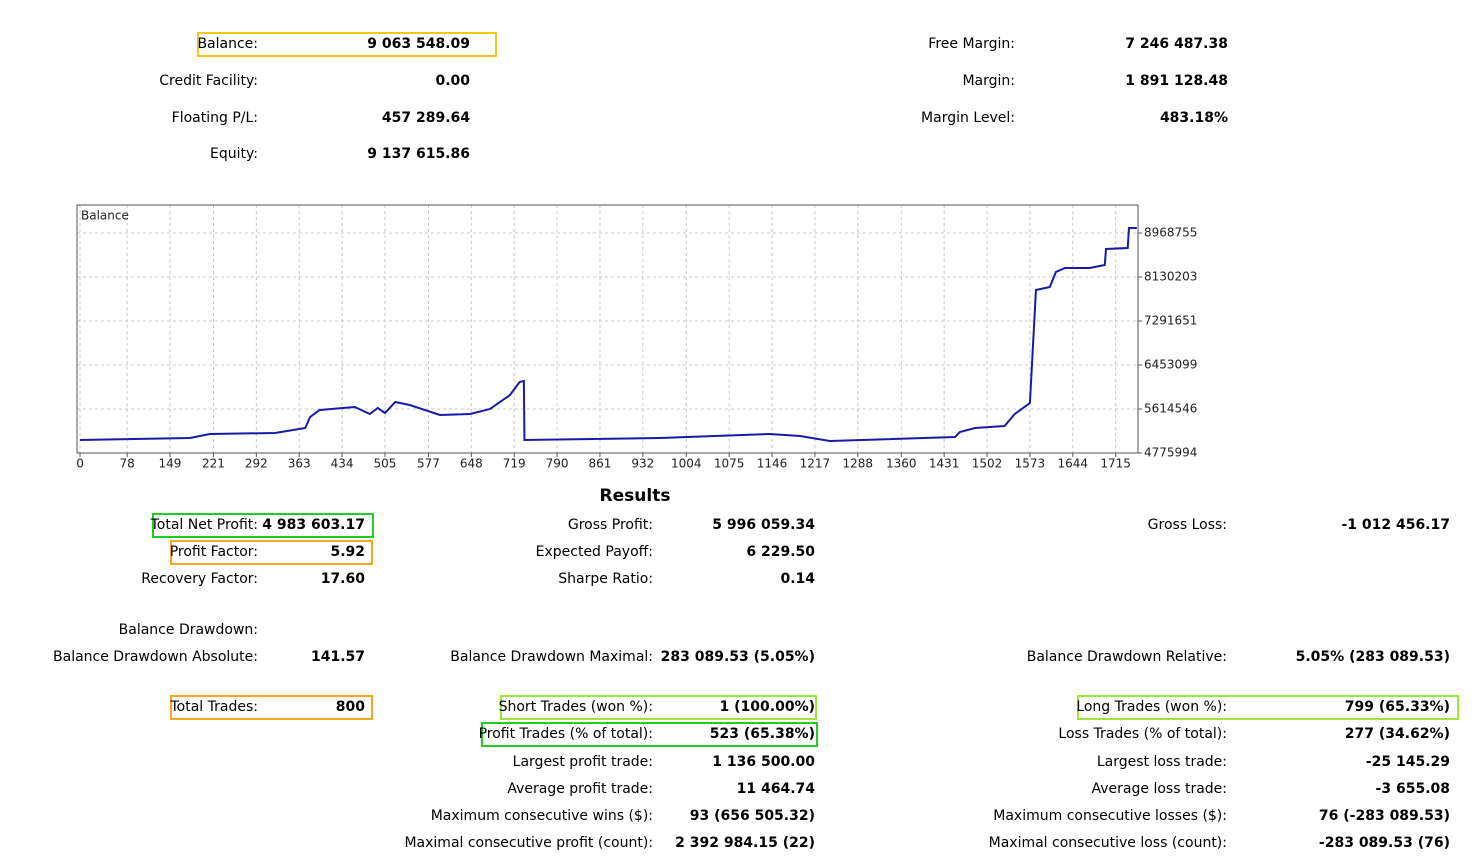 The width and height of the screenshot is (1477, 856). Describe the element at coordinates (1170, 453) in the screenshot. I see `y-tick-label: 4775994` at that location.